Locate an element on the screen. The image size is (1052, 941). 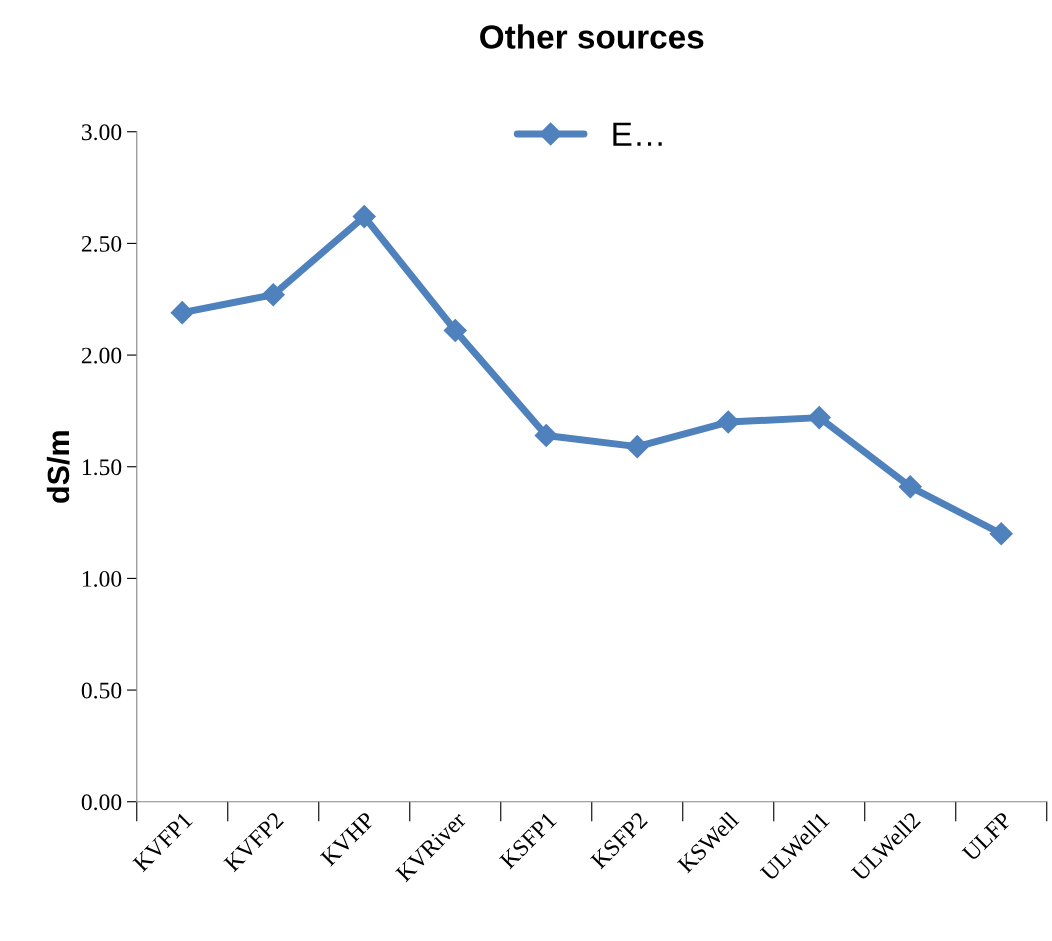
y-axis-title: dS/m is located at coordinates (58, 467).